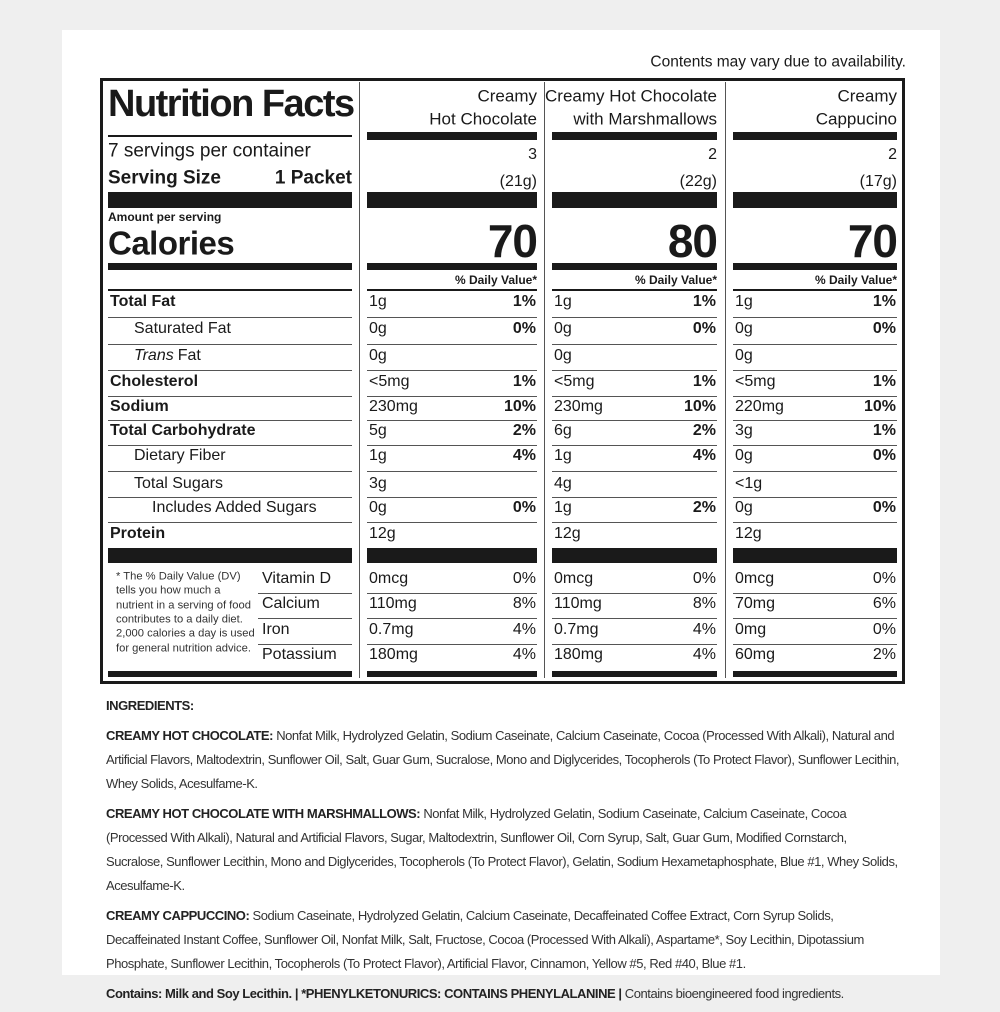 This screenshot has width=1000, height=1012. What do you see at coordinates (574, 381) in the screenshot?
I see `nutrient-amount: <5mg` at bounding box center [574, 381].